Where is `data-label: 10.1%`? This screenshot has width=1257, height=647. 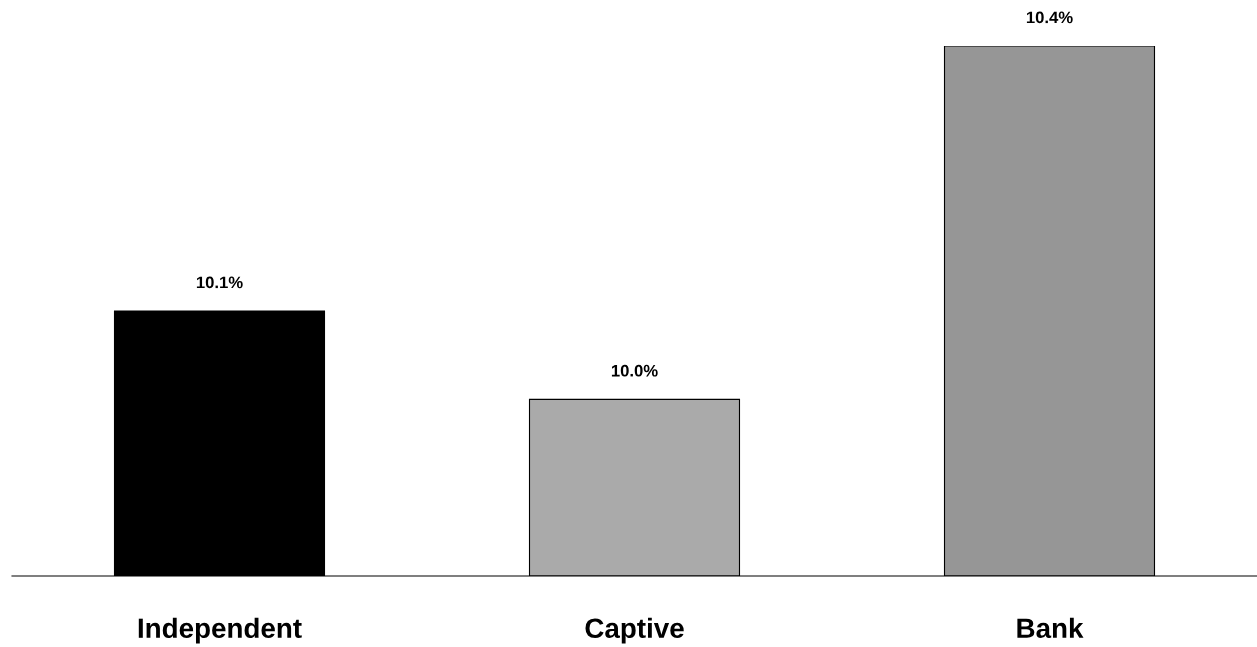 data-label: 10.1% is located at coordinates (219, 282).